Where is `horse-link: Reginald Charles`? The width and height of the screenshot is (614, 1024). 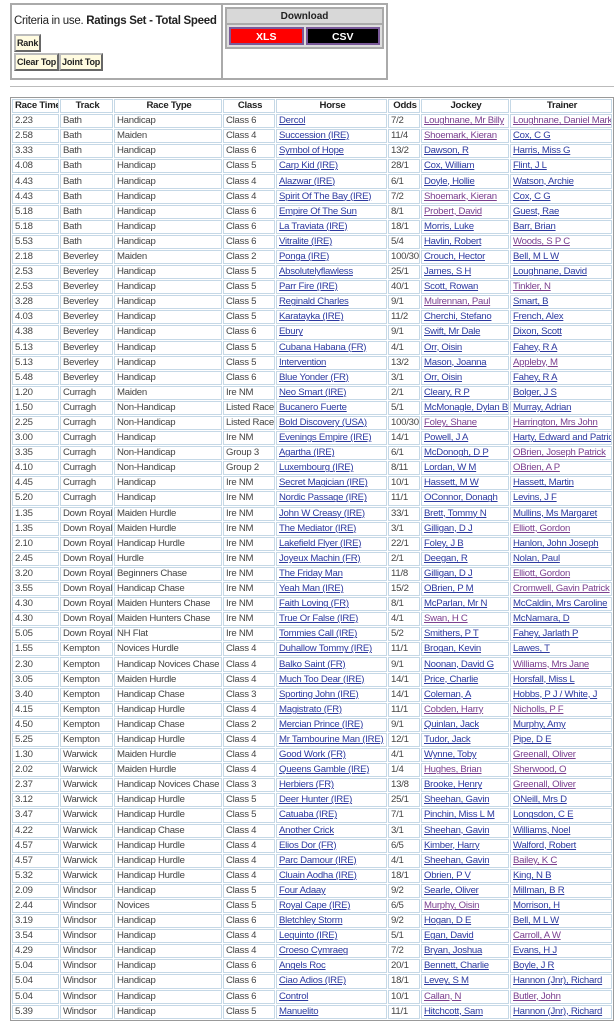
horse-link: Reginald Charles is located at coordinates (314, 302).